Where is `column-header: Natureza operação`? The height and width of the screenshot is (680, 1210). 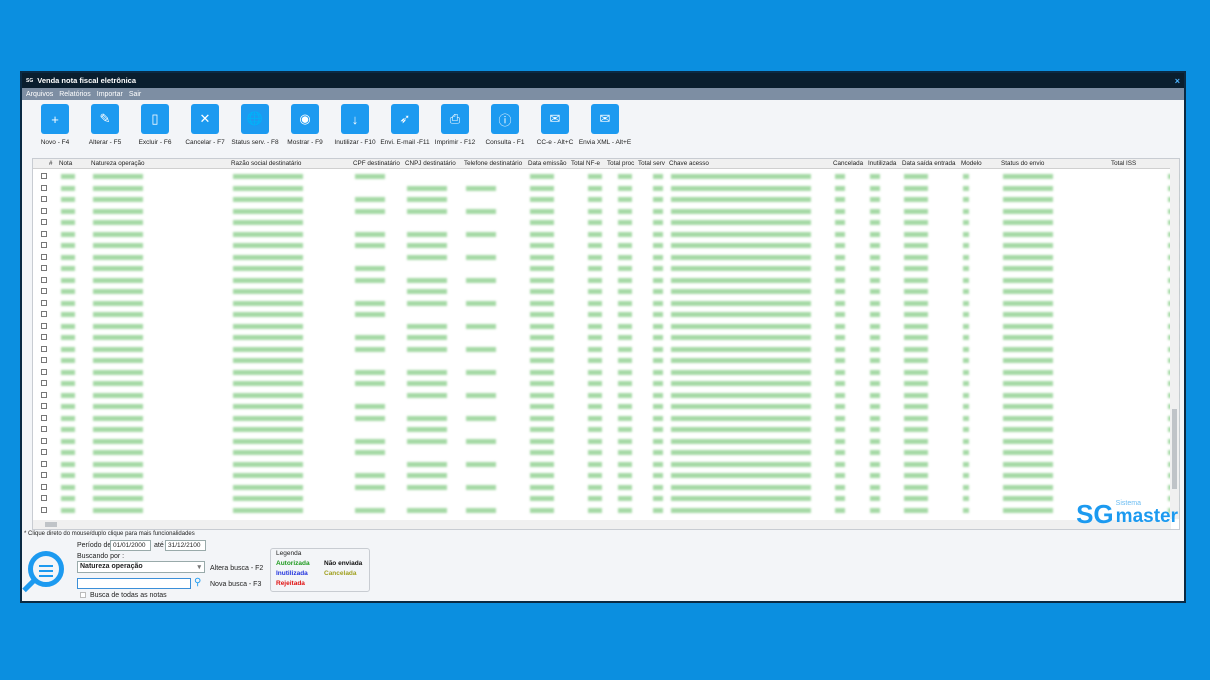 column-header: Natureza operação is located at coordinates (118, 163).